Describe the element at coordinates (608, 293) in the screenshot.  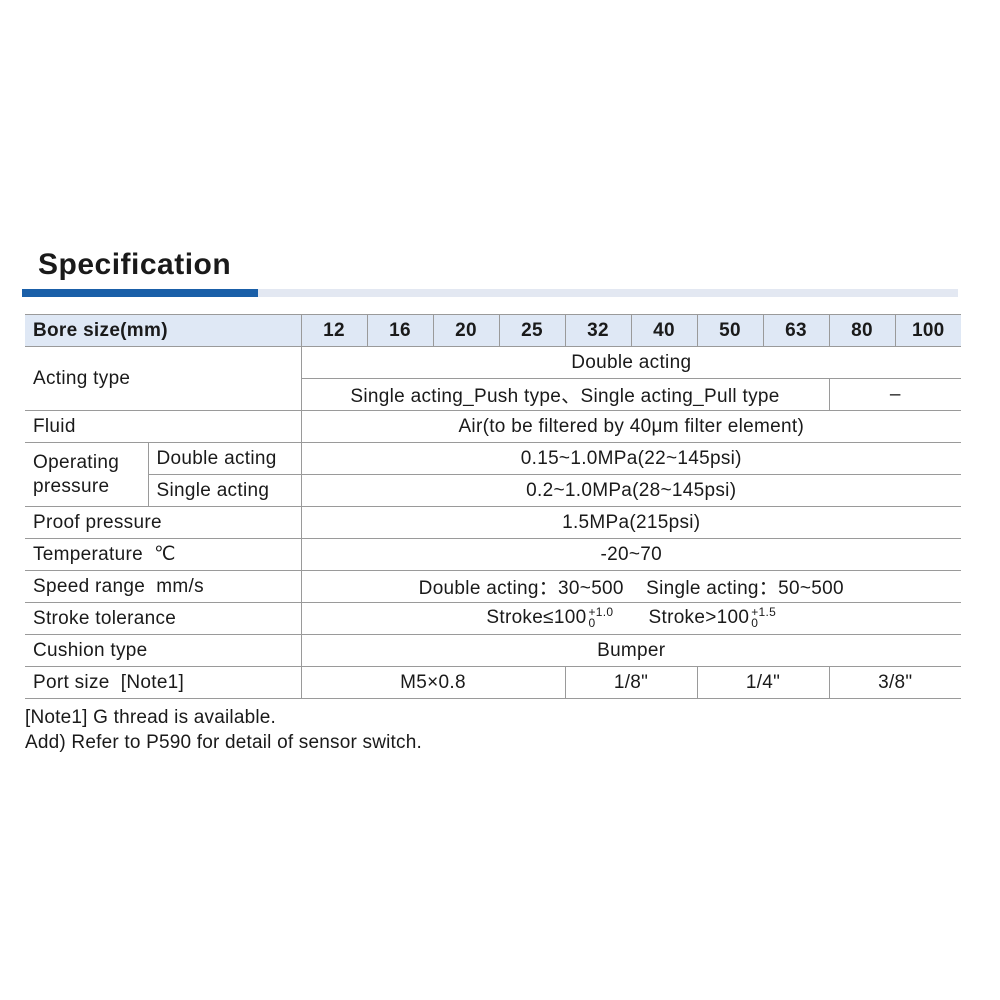
I see `title-underline` at that location.